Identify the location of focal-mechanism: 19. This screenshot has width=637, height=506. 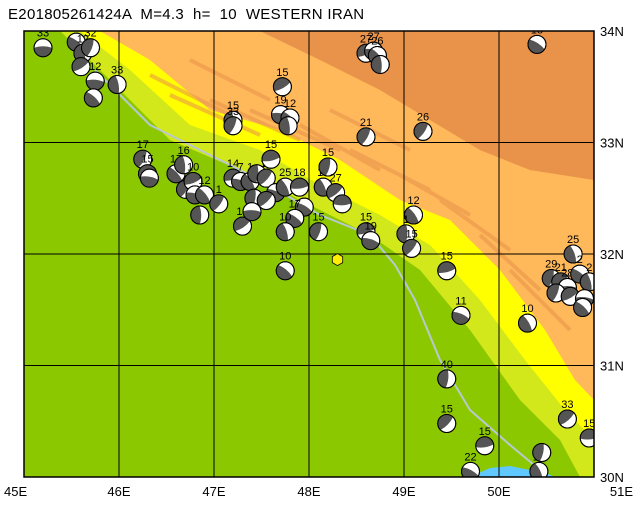
(371, 236).